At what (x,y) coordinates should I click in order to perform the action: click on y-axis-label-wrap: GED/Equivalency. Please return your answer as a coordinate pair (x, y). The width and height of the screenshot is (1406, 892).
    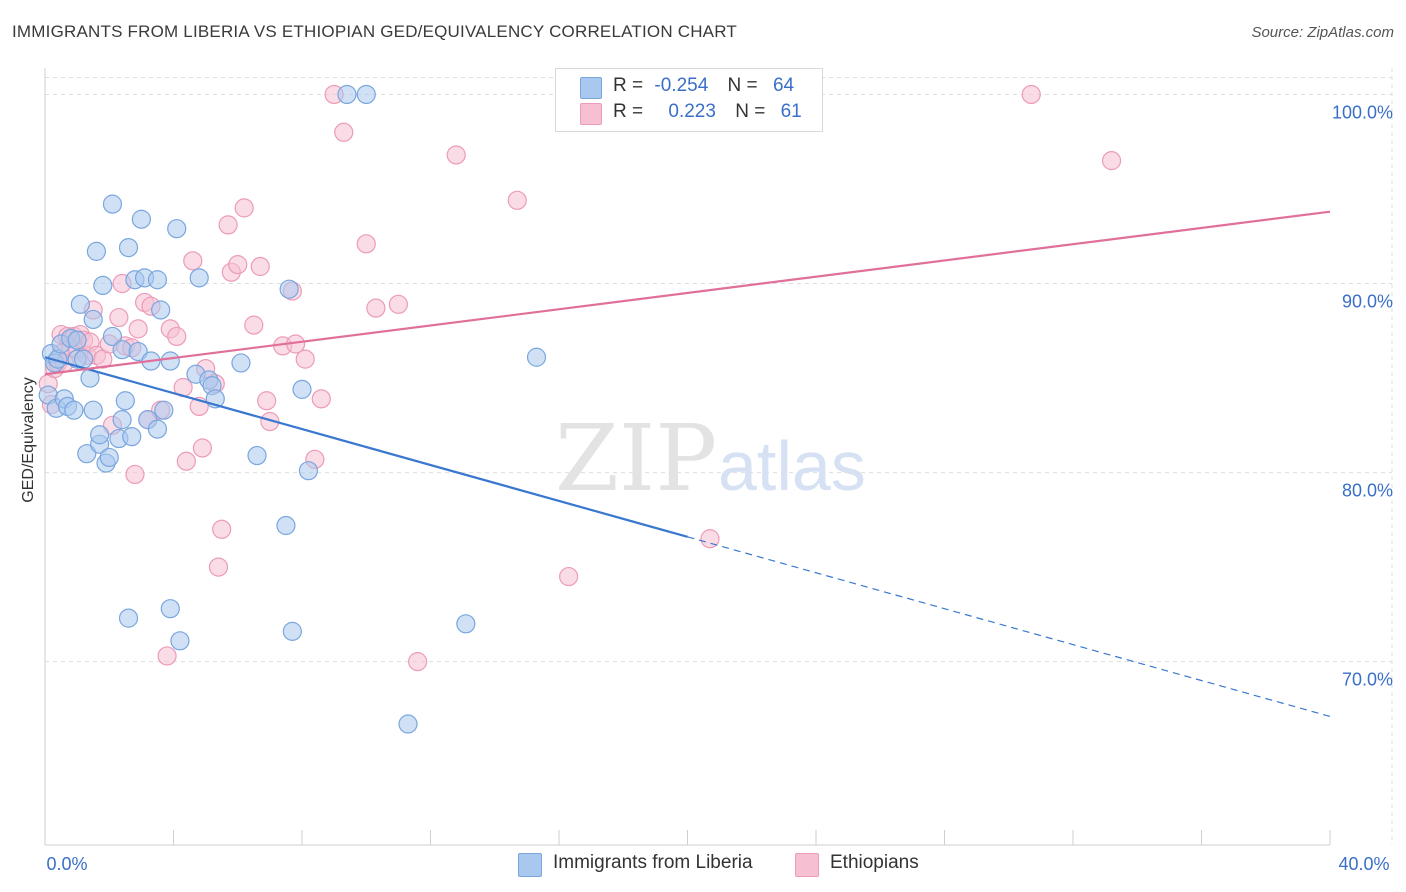
    Looking at the image, I should click on (29, 440).